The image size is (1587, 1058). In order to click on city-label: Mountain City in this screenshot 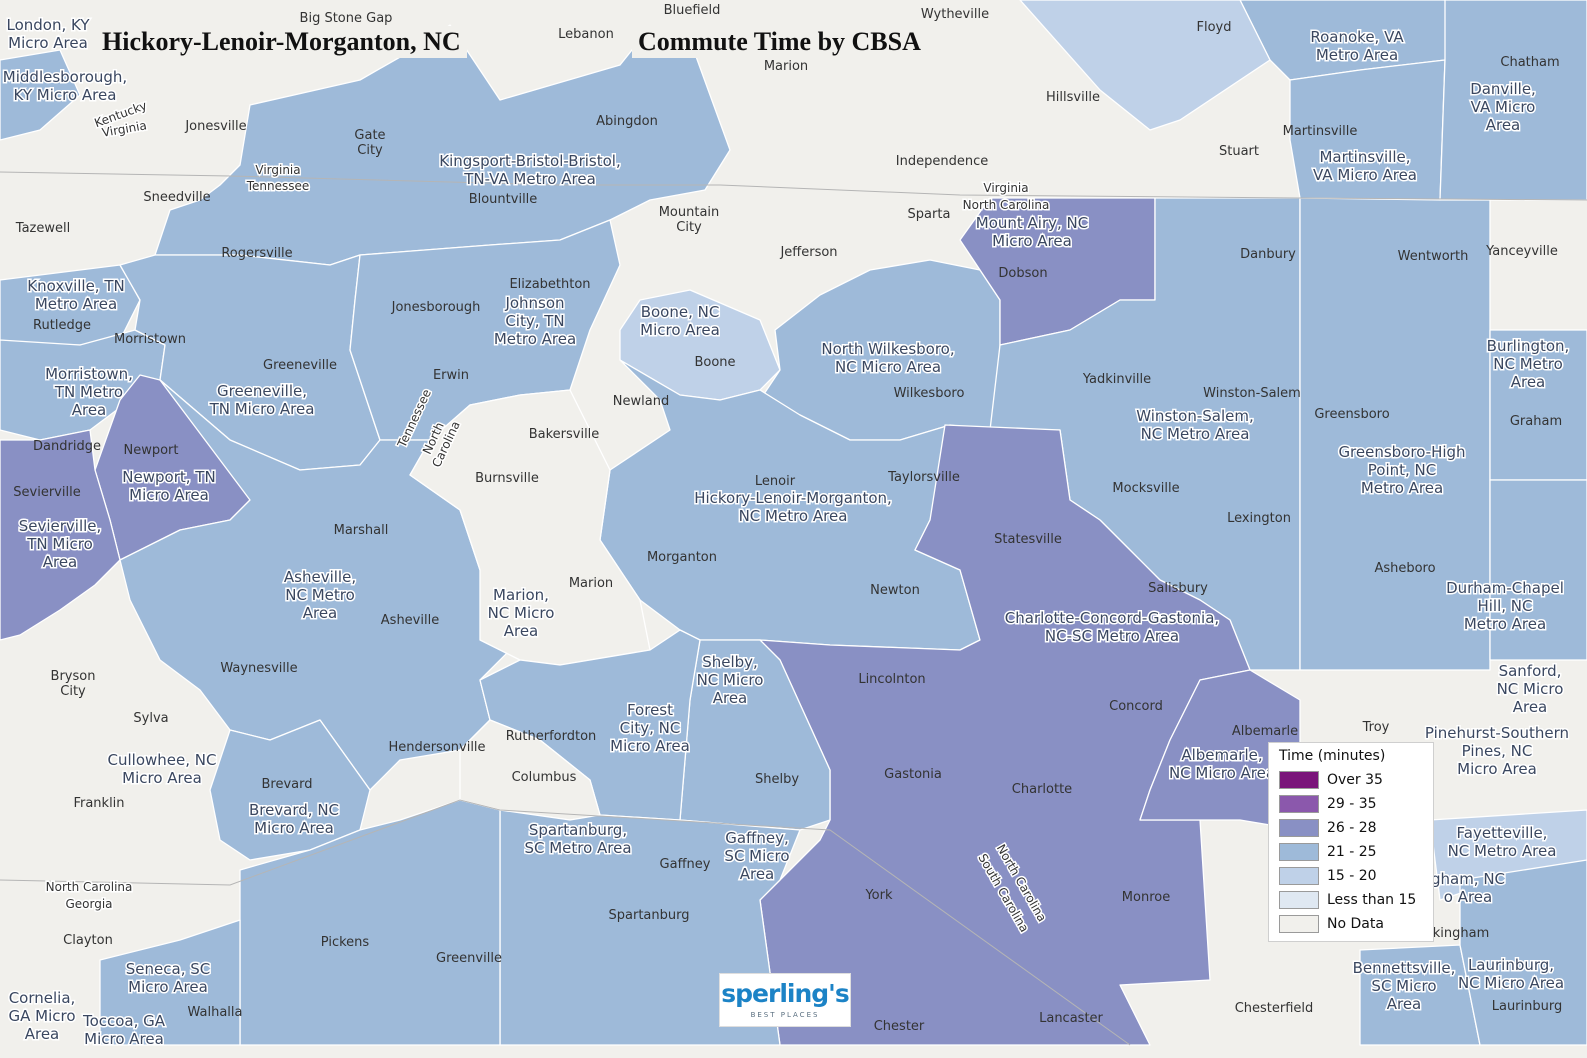, I will do `click(689, 220)`.